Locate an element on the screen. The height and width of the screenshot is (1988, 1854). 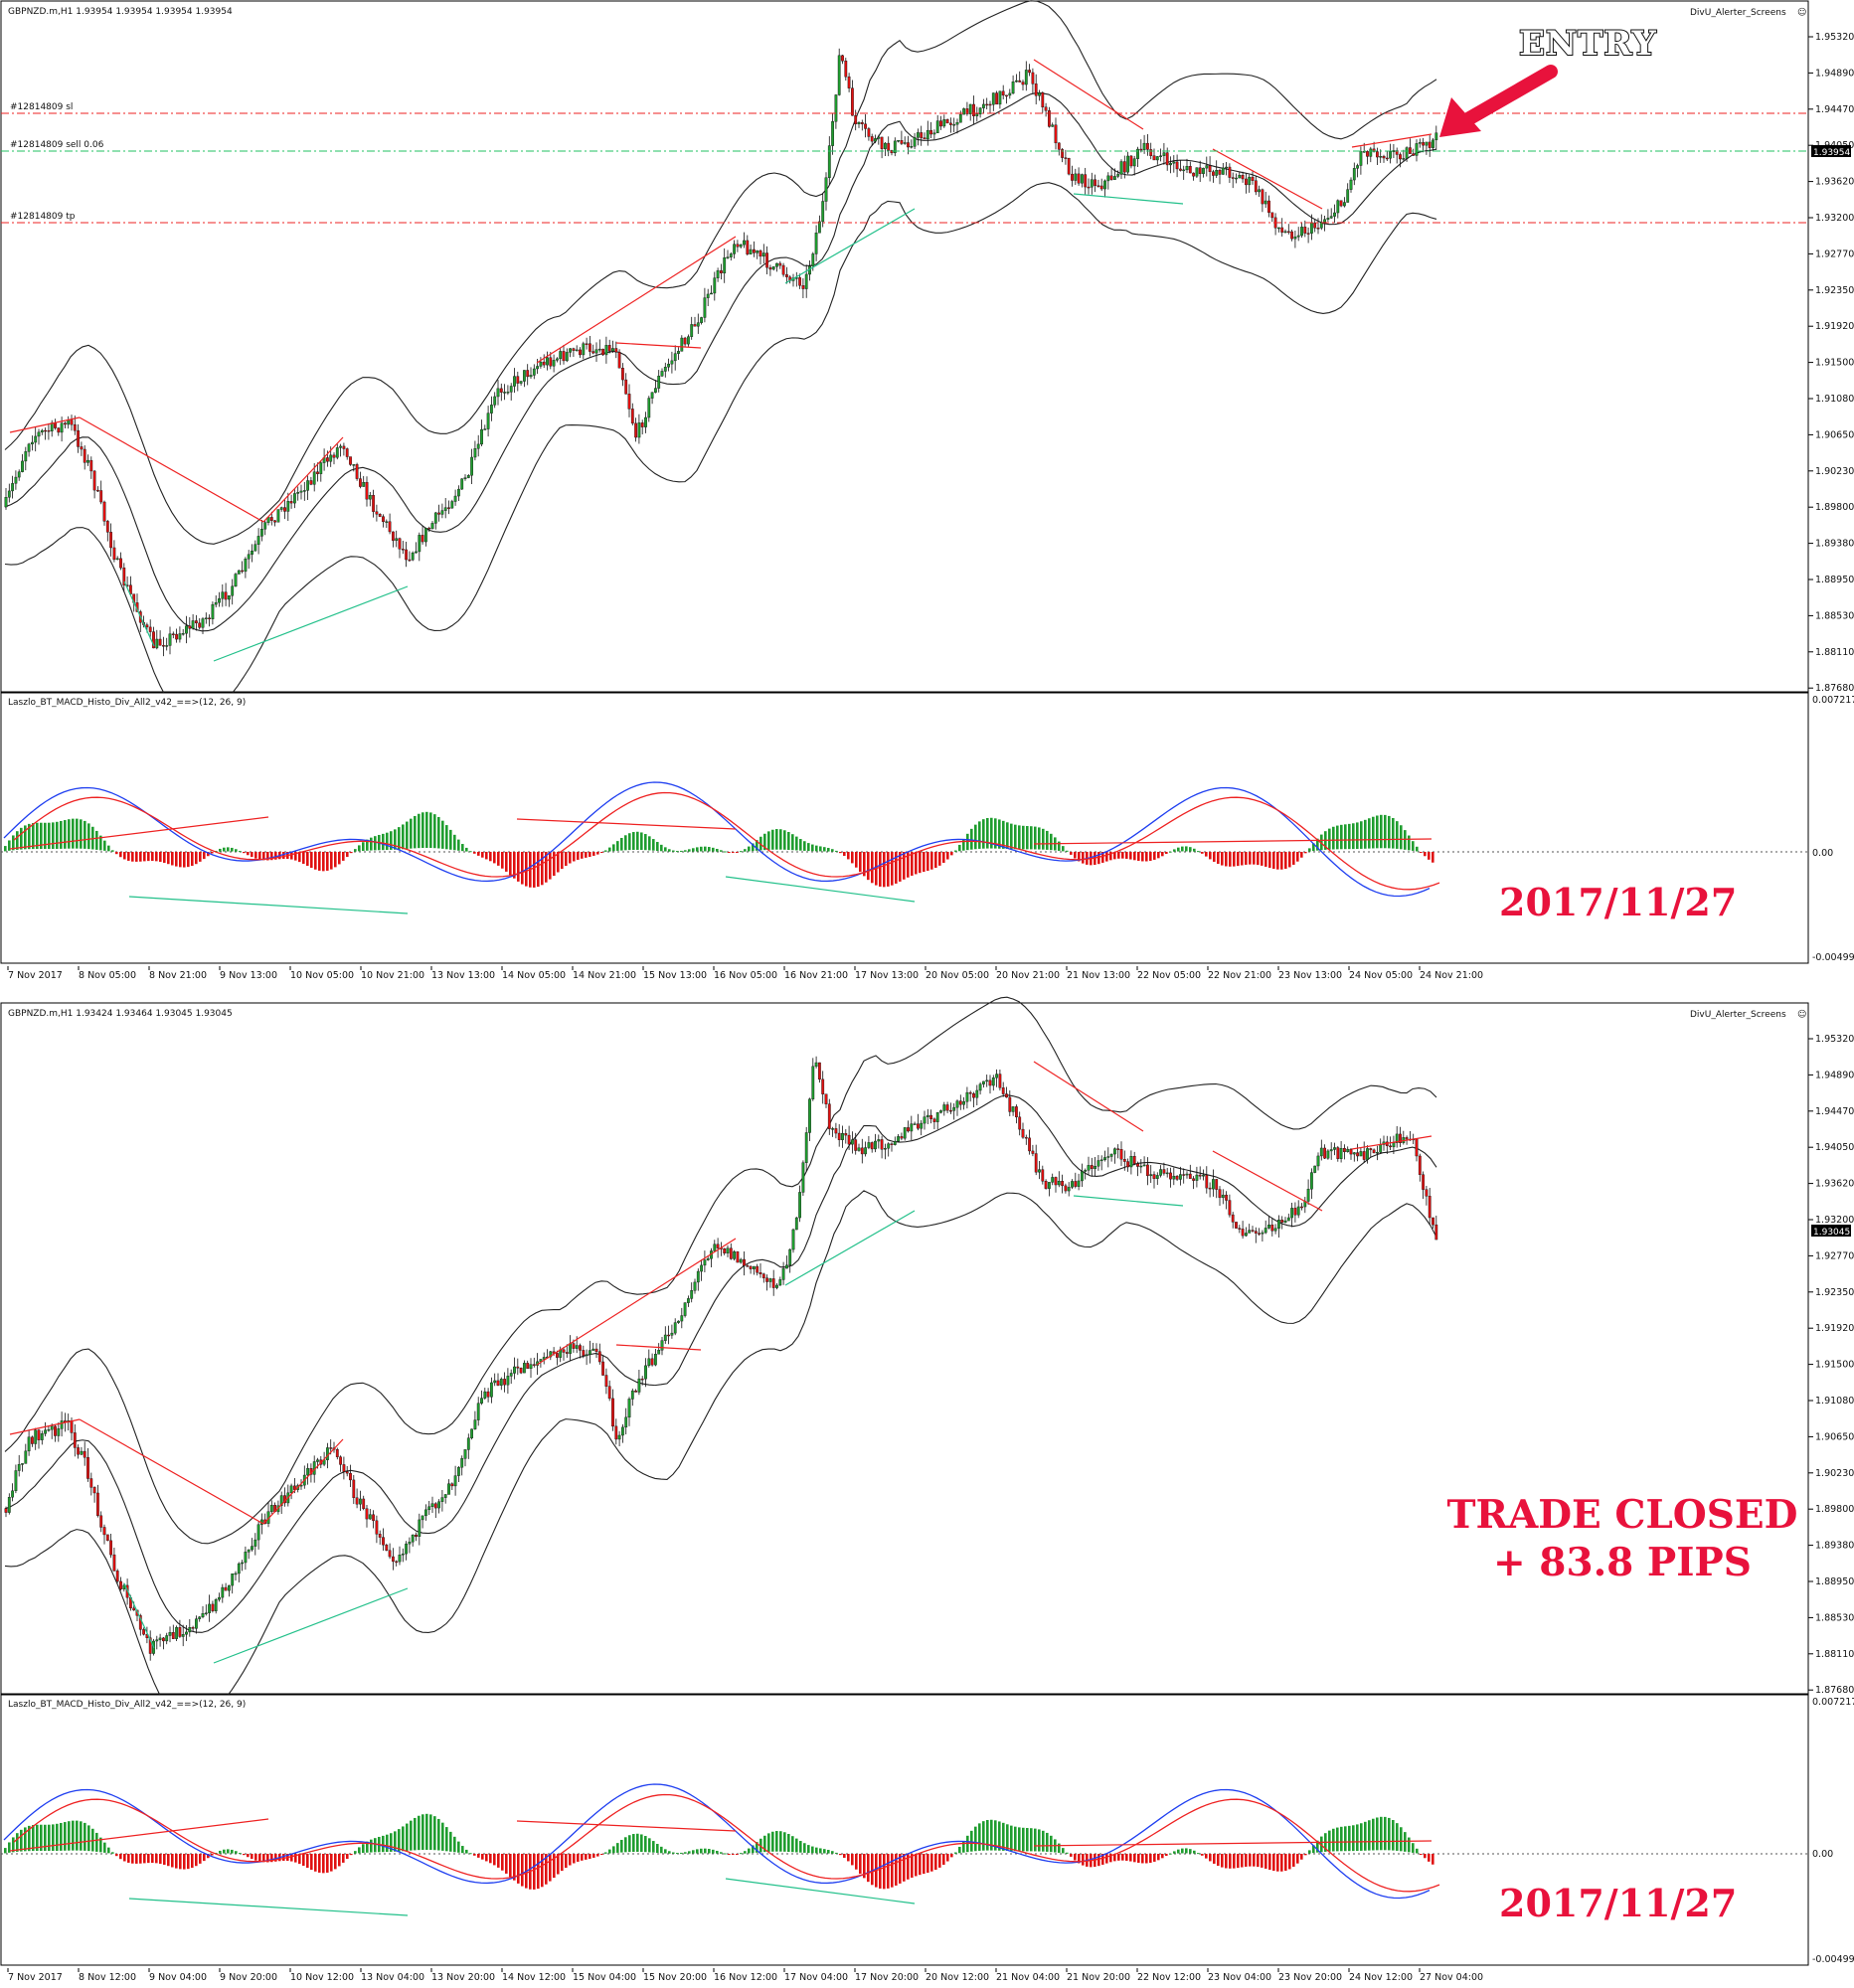
price-label: 1.92770 is located at coordinates (1835, 253).